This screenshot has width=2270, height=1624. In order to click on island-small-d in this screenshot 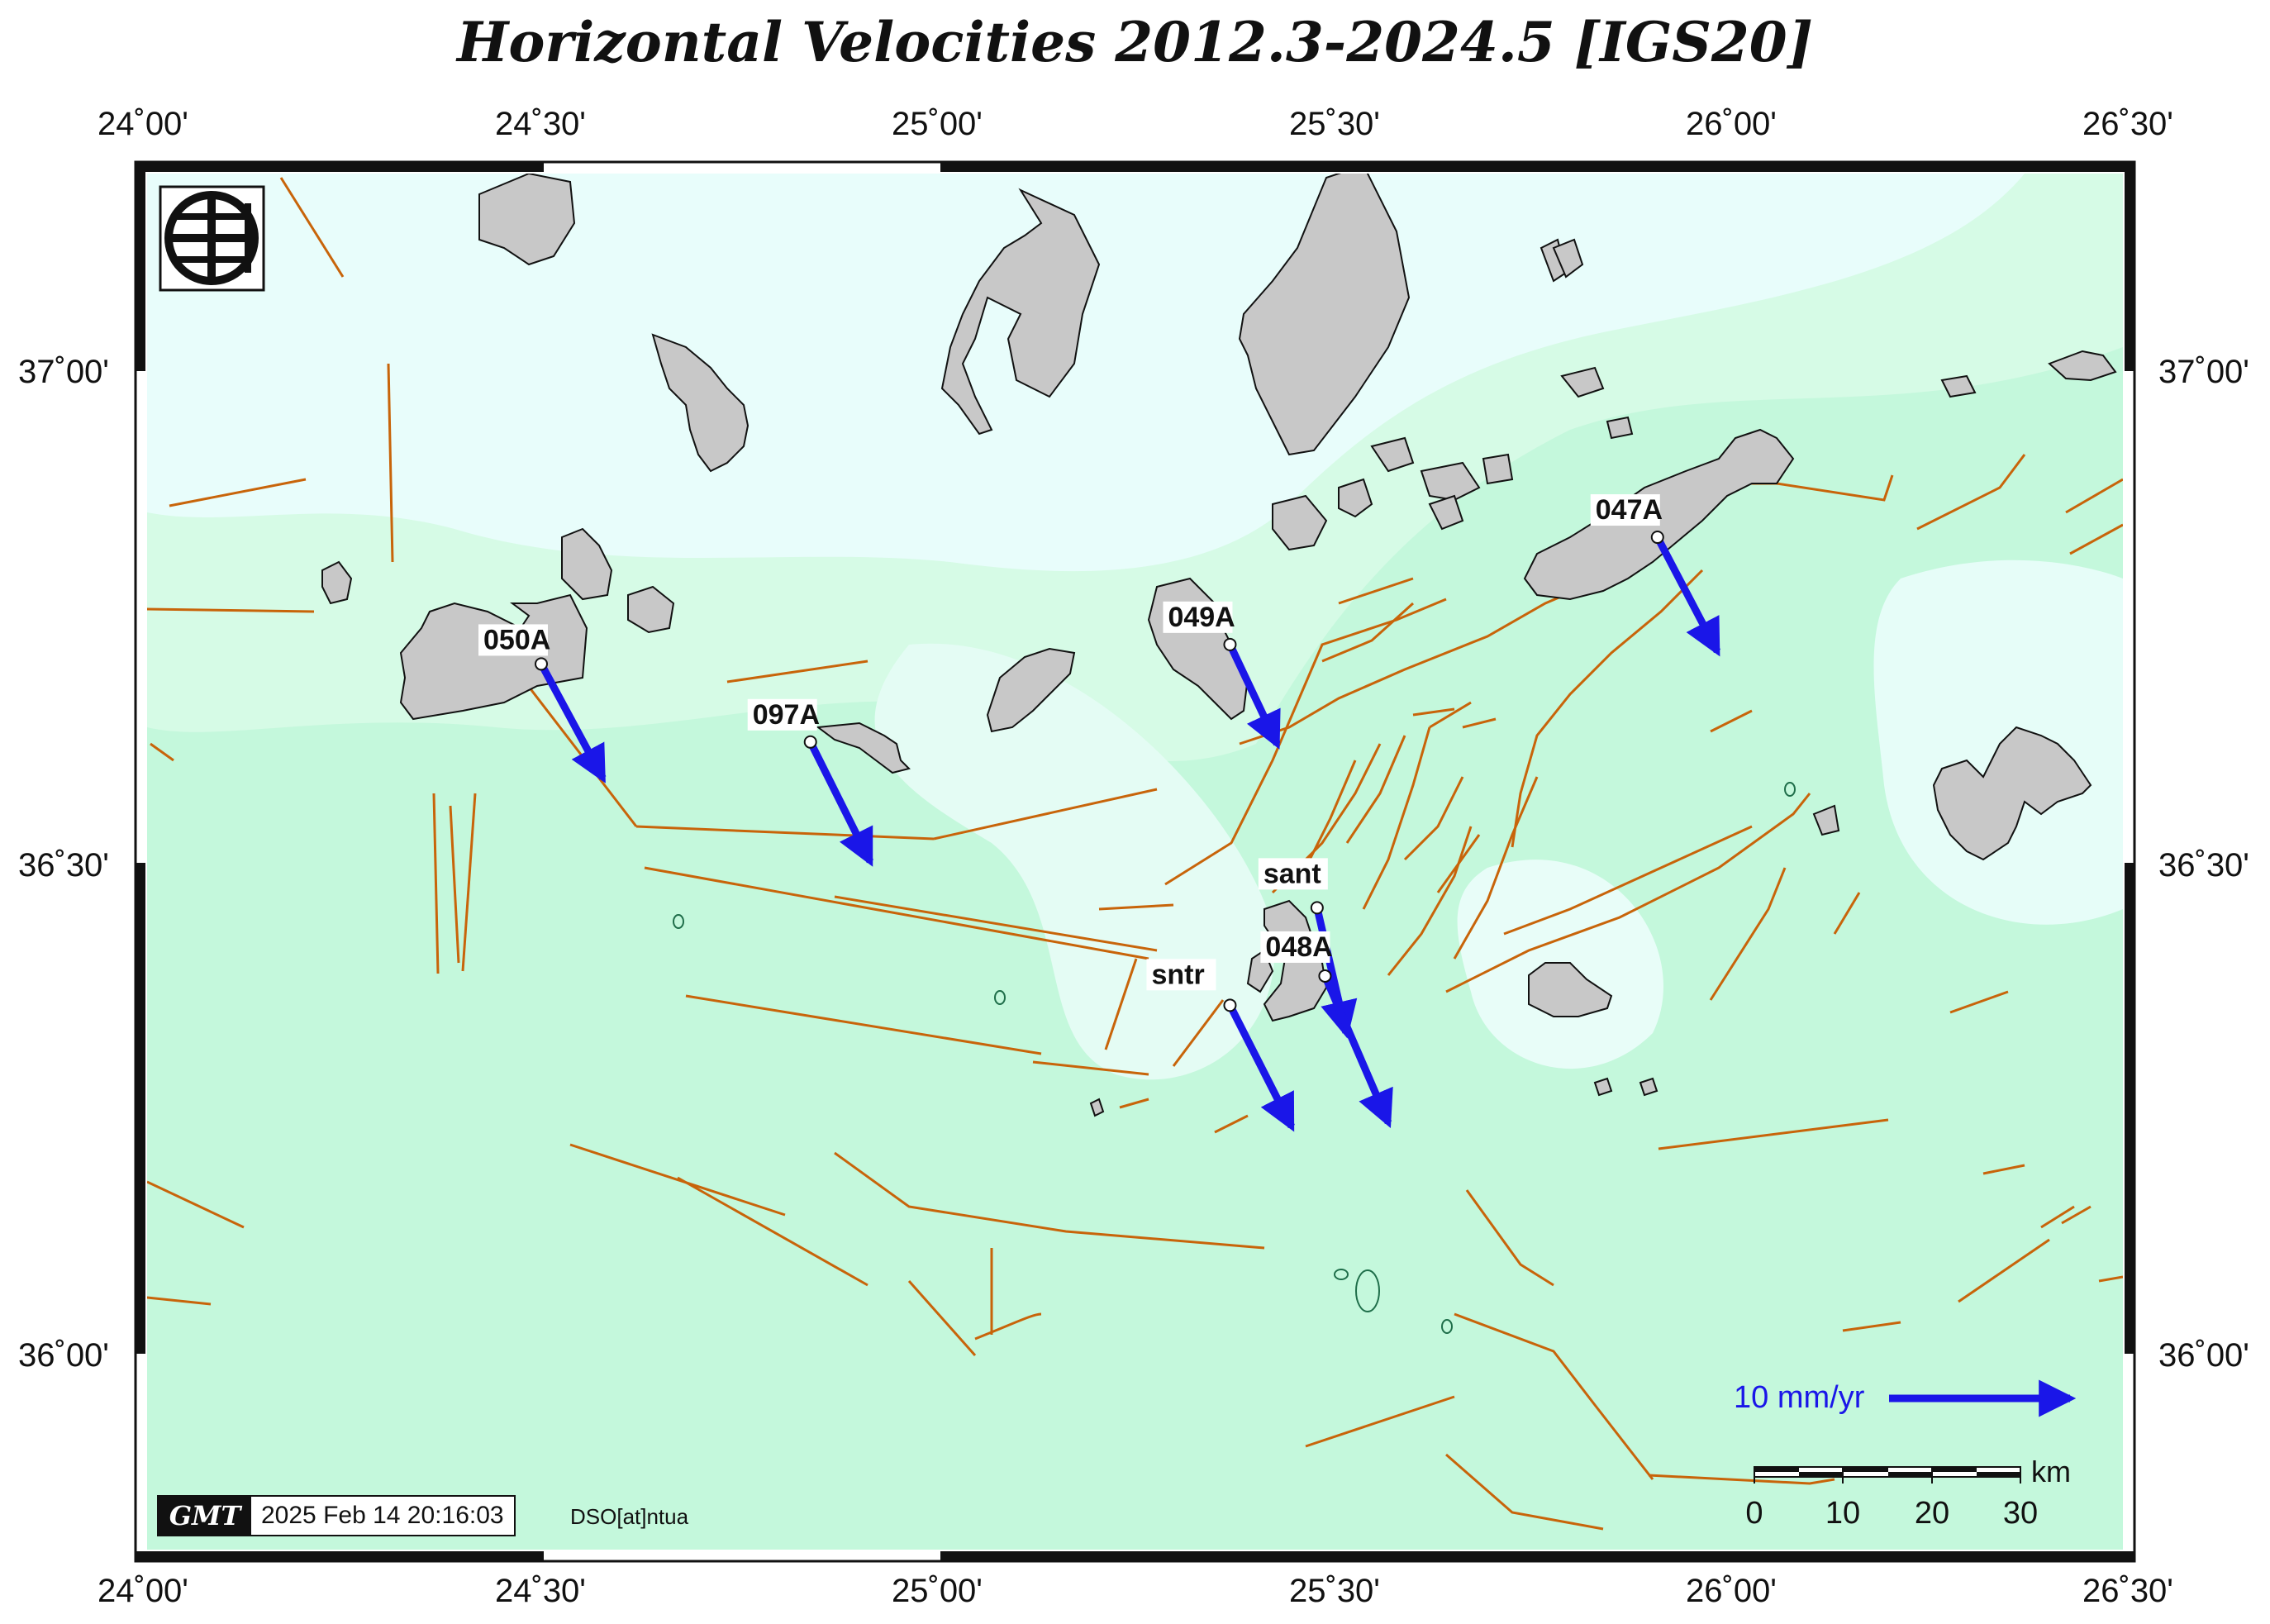, I will do `click(1450, 481)`.